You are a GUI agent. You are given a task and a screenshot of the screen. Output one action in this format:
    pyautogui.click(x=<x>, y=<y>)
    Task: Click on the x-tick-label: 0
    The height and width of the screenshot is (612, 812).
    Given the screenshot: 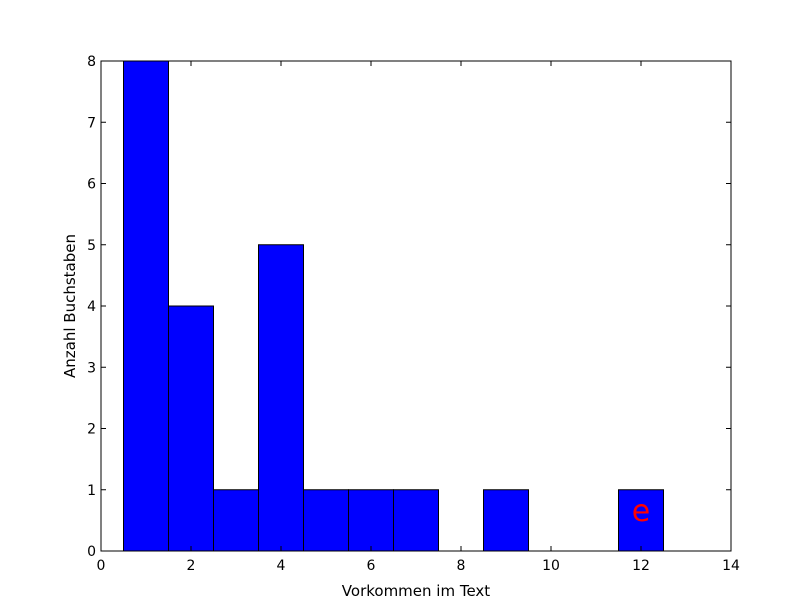 What is the action you would take?
    pyautogui.click(x=101, y=566)
    